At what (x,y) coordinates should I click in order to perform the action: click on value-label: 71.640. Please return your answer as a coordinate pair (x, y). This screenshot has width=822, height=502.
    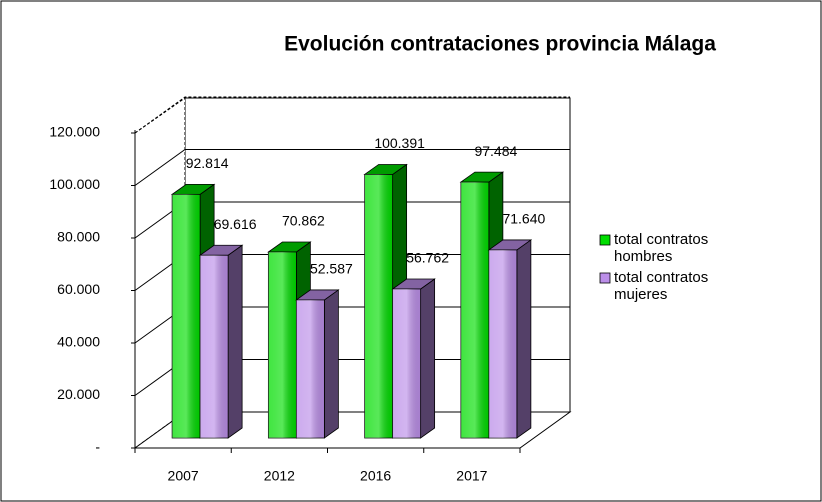
    Looking at the image, I should click on (523, 219).